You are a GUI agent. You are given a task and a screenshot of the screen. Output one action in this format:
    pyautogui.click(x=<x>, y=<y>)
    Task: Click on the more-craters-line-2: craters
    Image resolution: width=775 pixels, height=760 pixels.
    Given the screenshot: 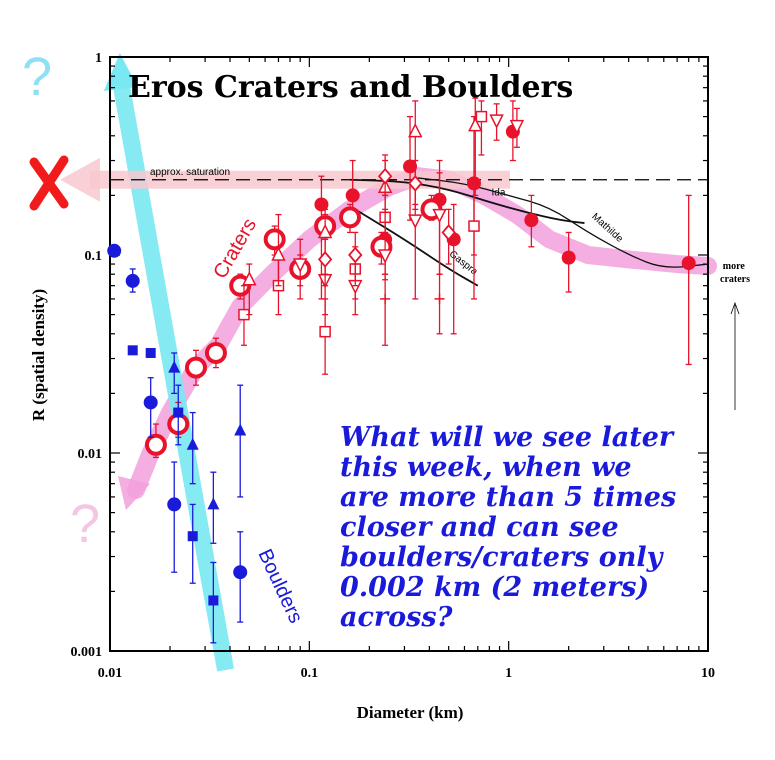 What is the action you would take?
    pyautogui.click(x=735, y=279)
    